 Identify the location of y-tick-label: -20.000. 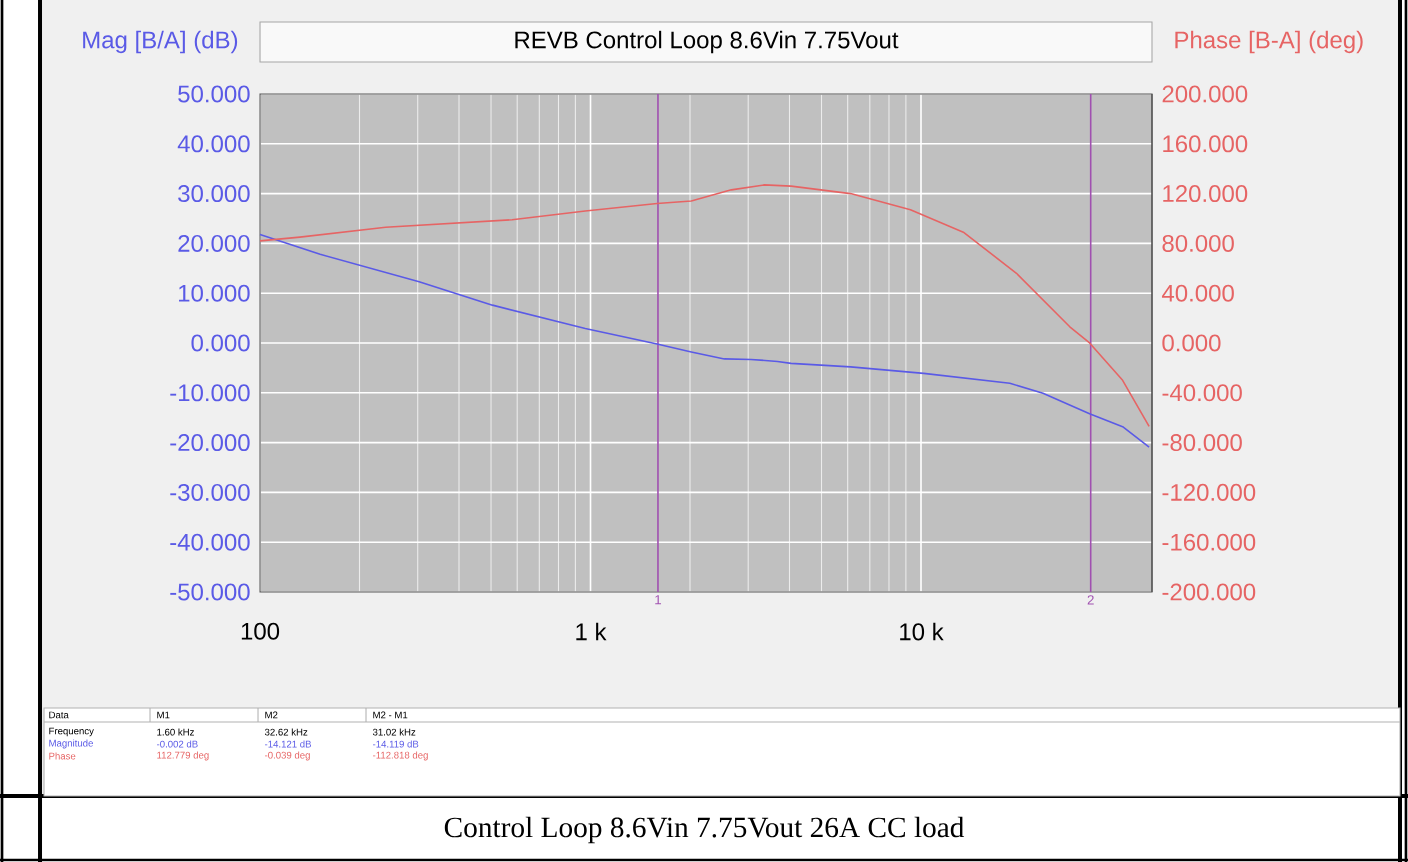
(210, 443).